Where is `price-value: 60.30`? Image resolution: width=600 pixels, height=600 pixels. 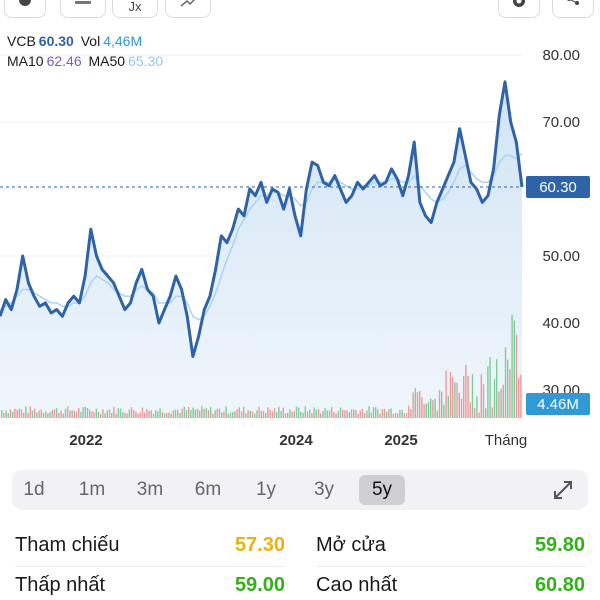 price-value: 60.30 is located at coordinates (56, 41).